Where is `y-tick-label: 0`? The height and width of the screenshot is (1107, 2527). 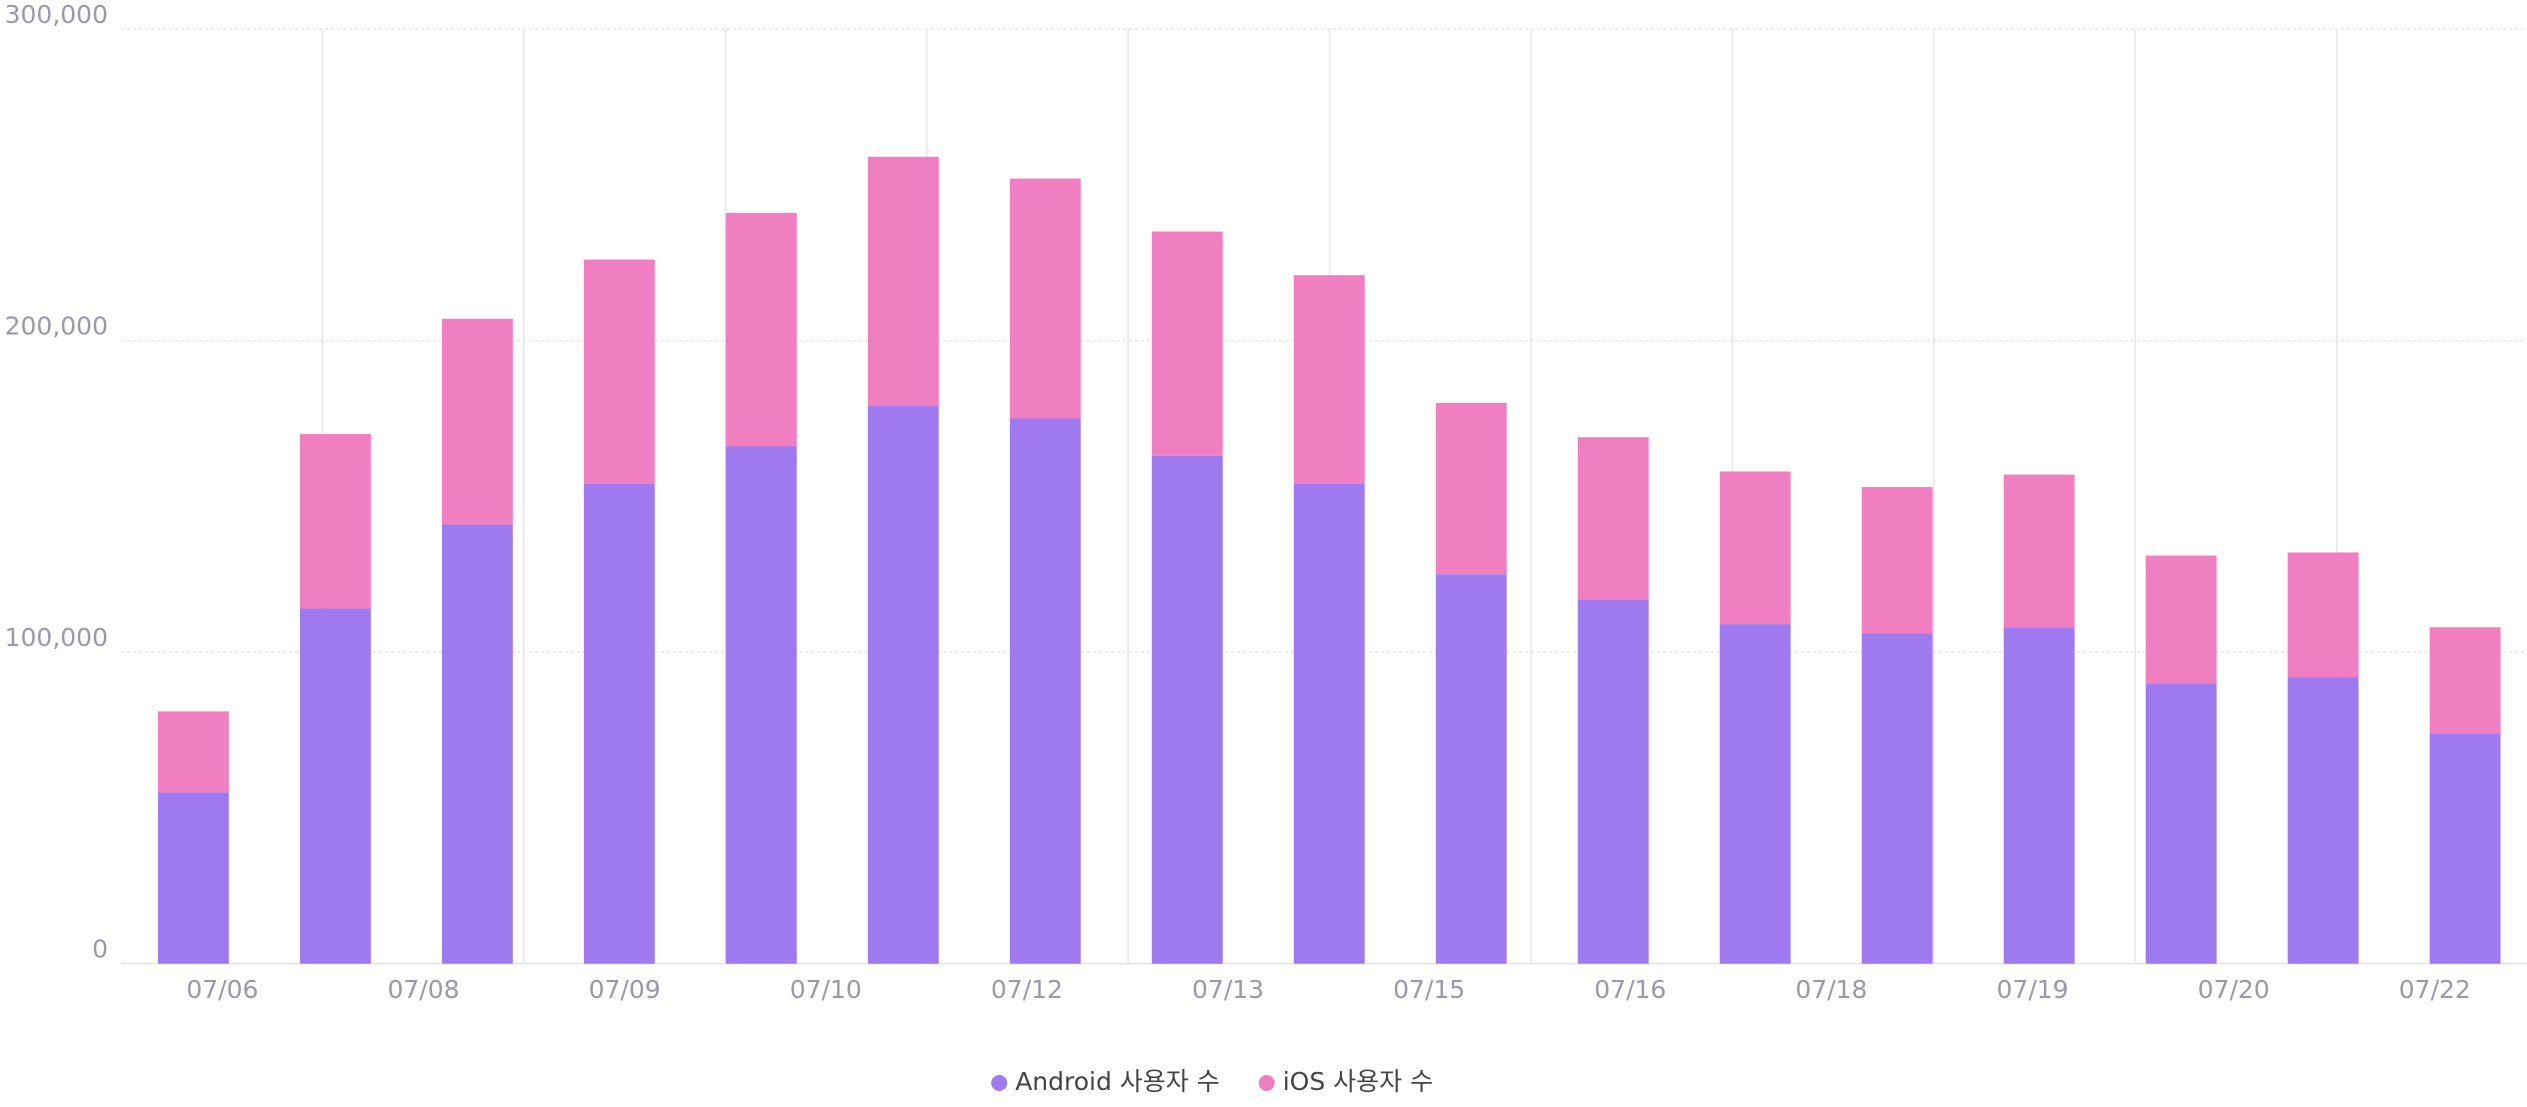
y-tick-label: 0 is located at coordinates (100, 949).